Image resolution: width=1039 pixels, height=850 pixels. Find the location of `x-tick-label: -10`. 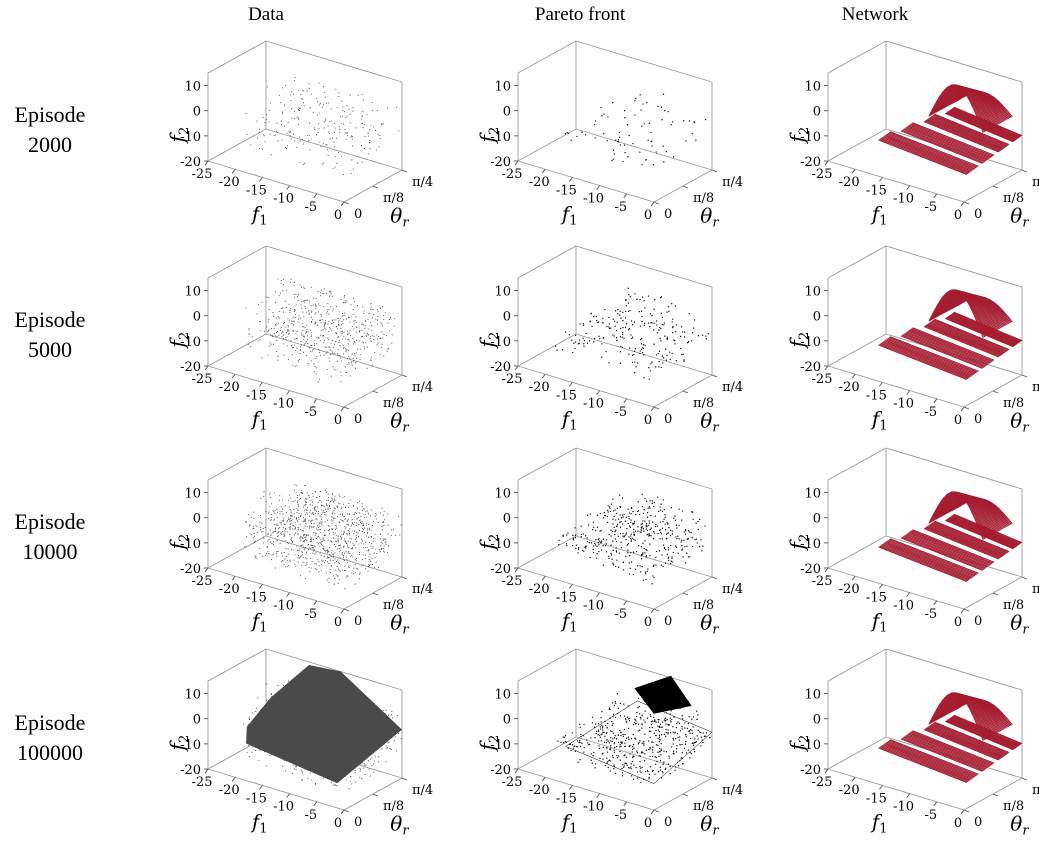

x-tick-label: -10 is located at coordinates (283, 404).